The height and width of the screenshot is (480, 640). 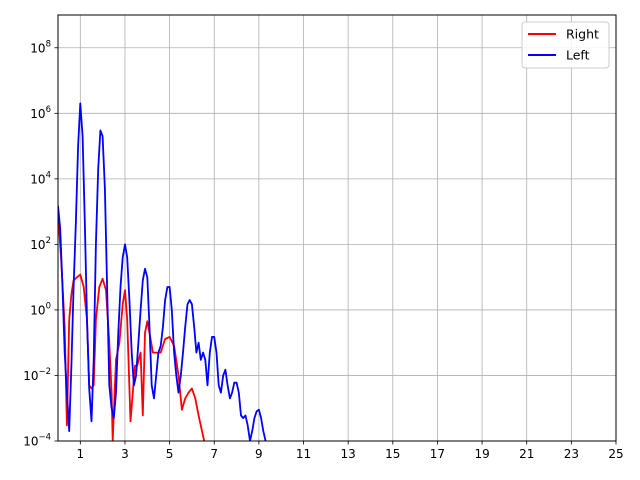 What do you see at coordinates (526, 454) in the screenshot?
I see `x-tick-label: 21` at bounding box center [526, 454].